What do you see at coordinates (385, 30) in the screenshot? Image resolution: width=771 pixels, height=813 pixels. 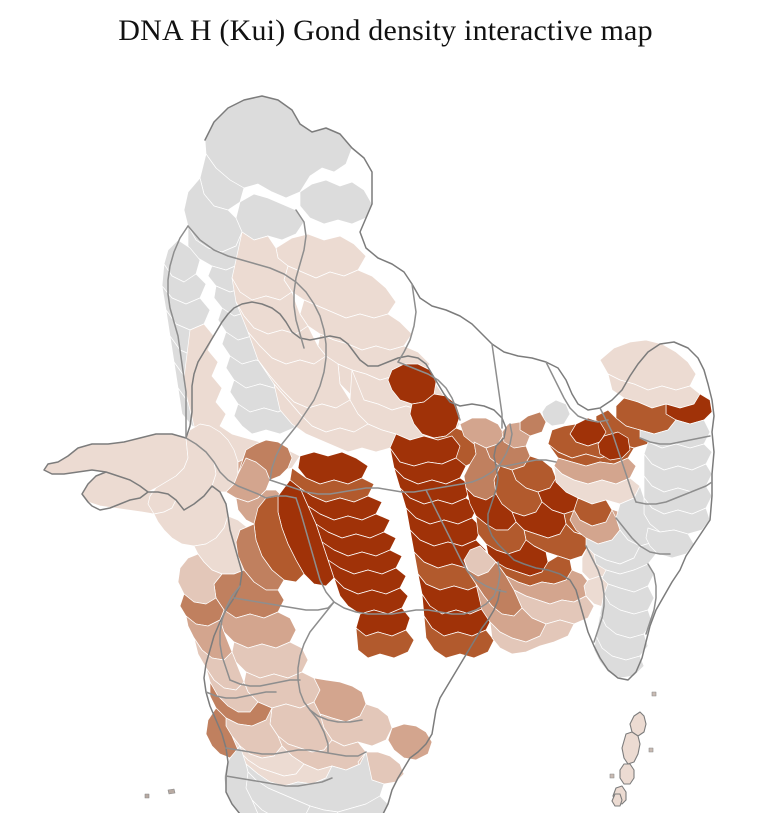 I see `page-title: DNA H (Kui) Gond density interactive map` at bounding box center [385, 30].